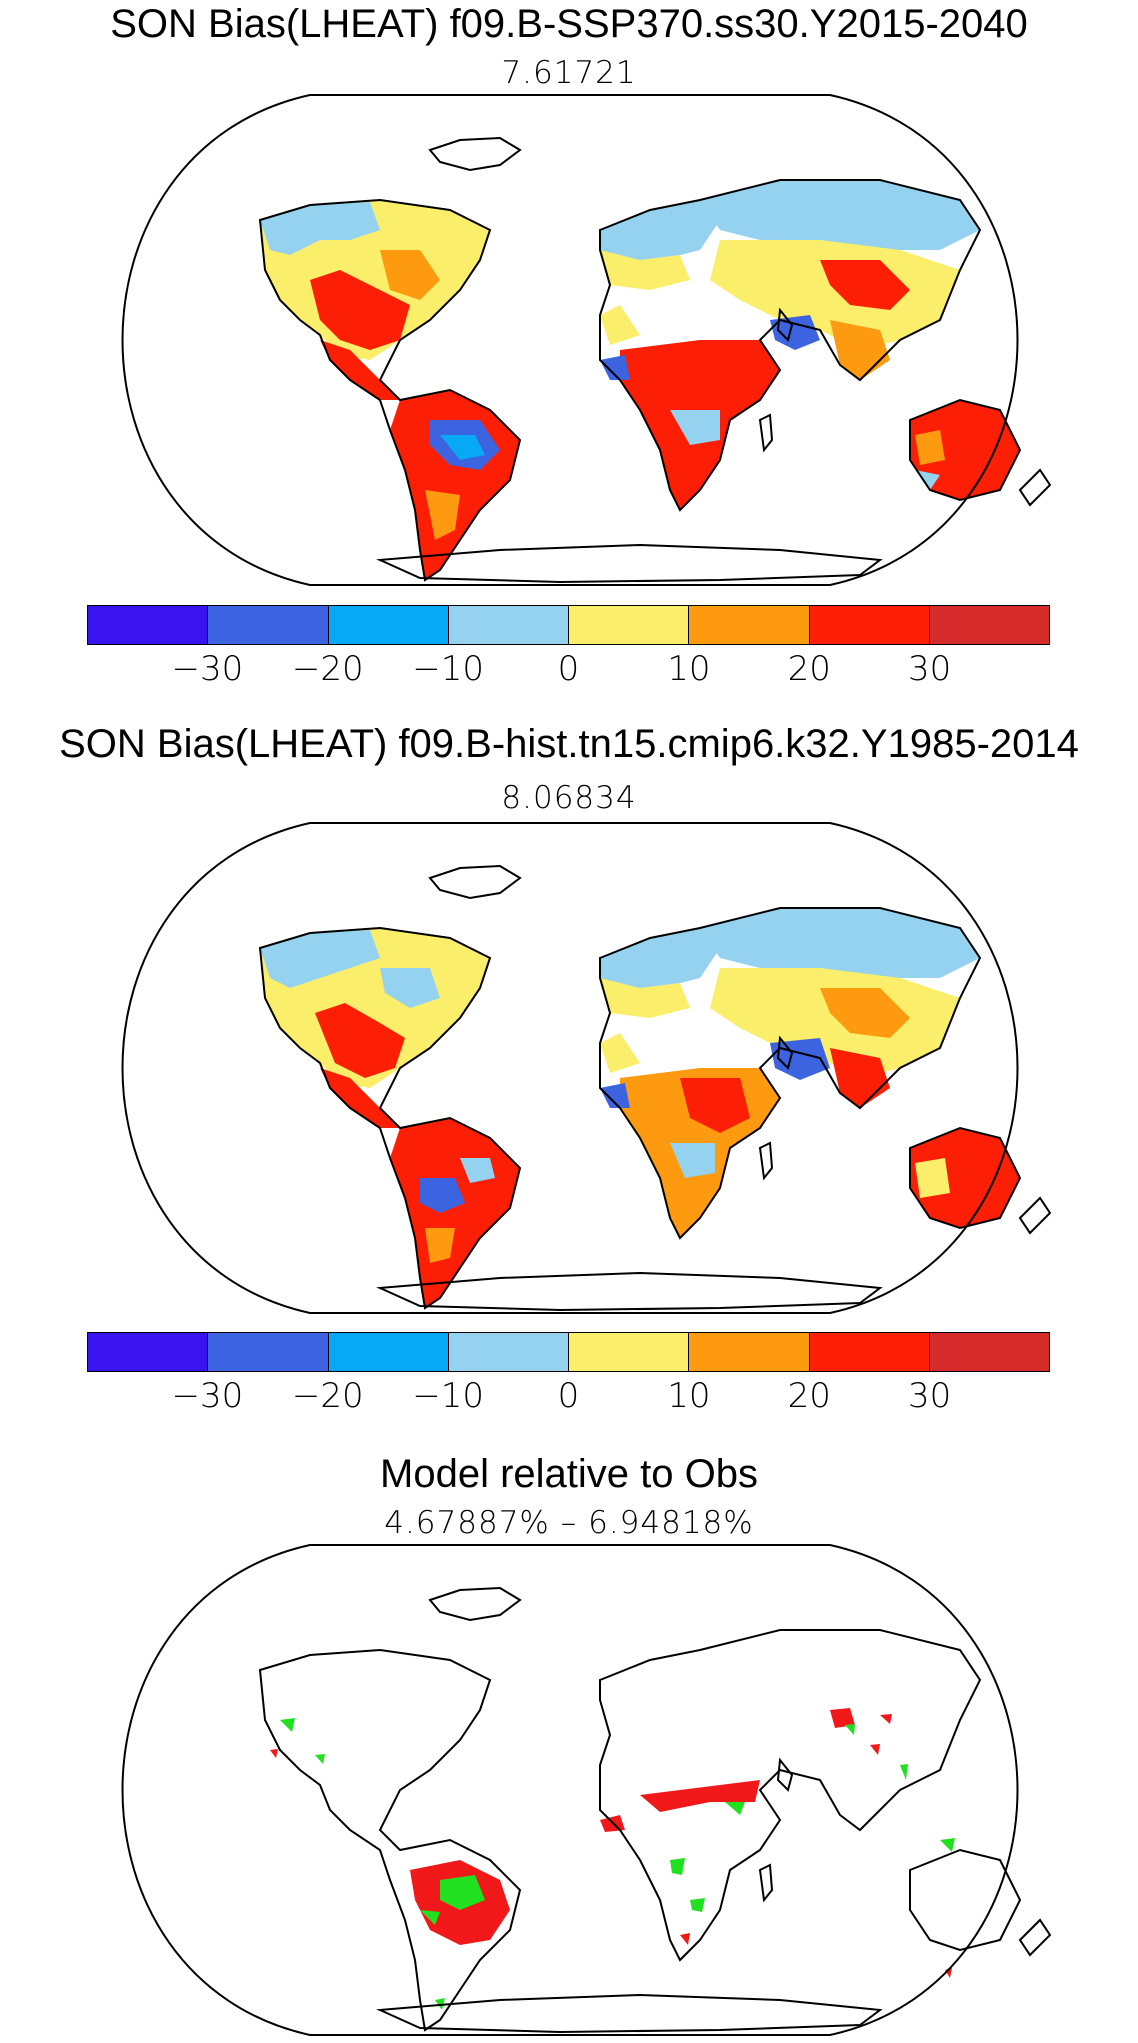  Describe the element at coordinates (569, 73) in the screenshot. I see `panel-1-global-mean: 7.61721` at that location.